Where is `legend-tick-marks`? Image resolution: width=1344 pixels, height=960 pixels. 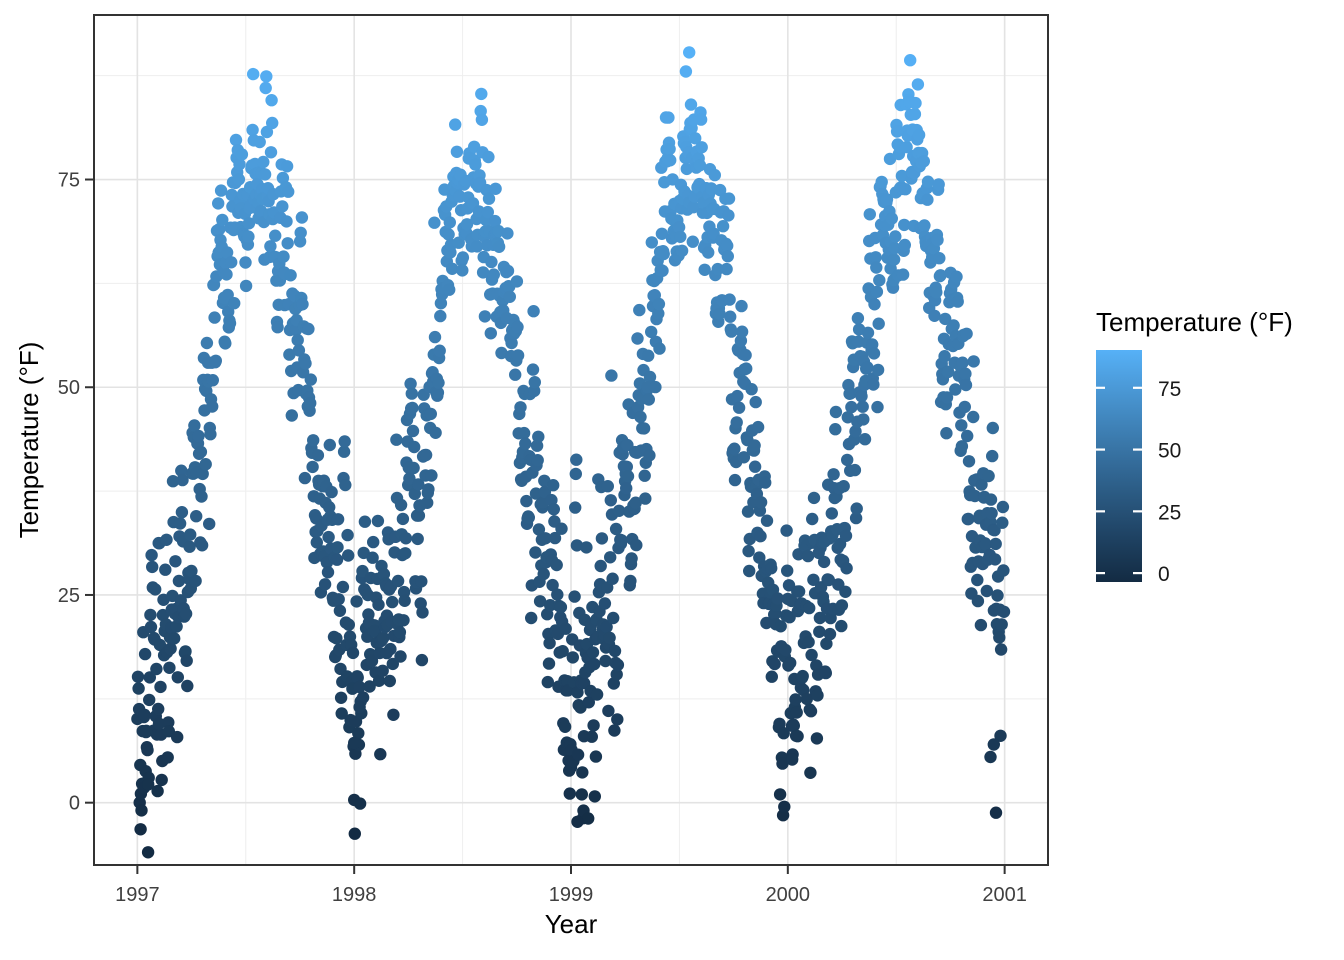
legend-tick-marks is located at coordinates (1119, 480).